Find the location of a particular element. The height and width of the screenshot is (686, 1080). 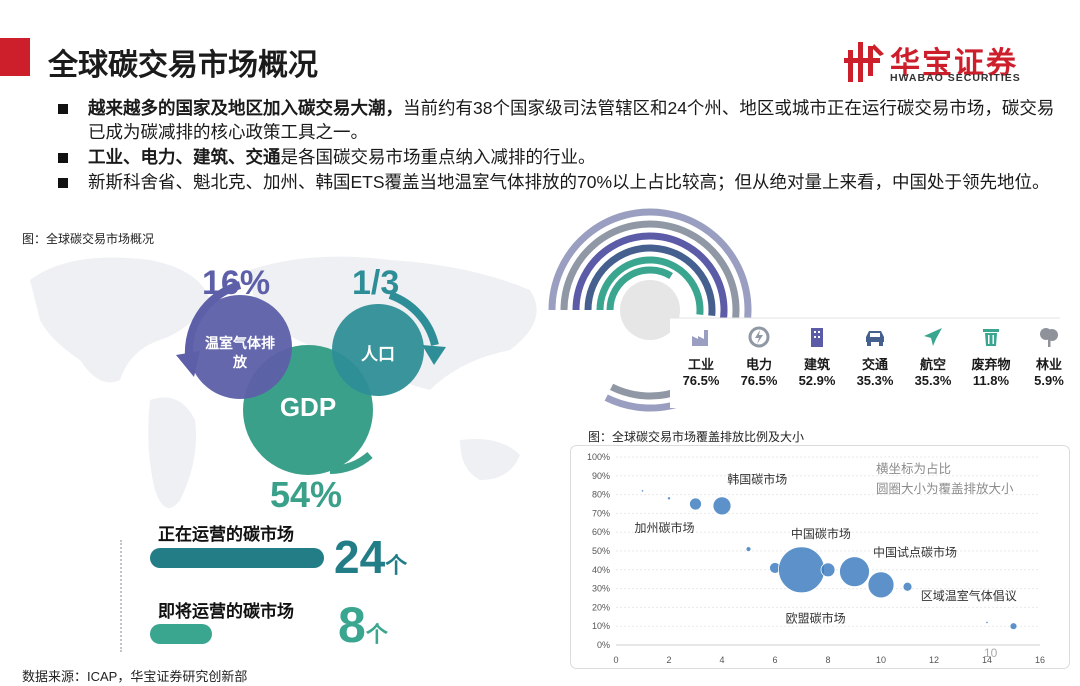

sector-forestry: 林业 5.9% is located at coordinates (1049, 357).